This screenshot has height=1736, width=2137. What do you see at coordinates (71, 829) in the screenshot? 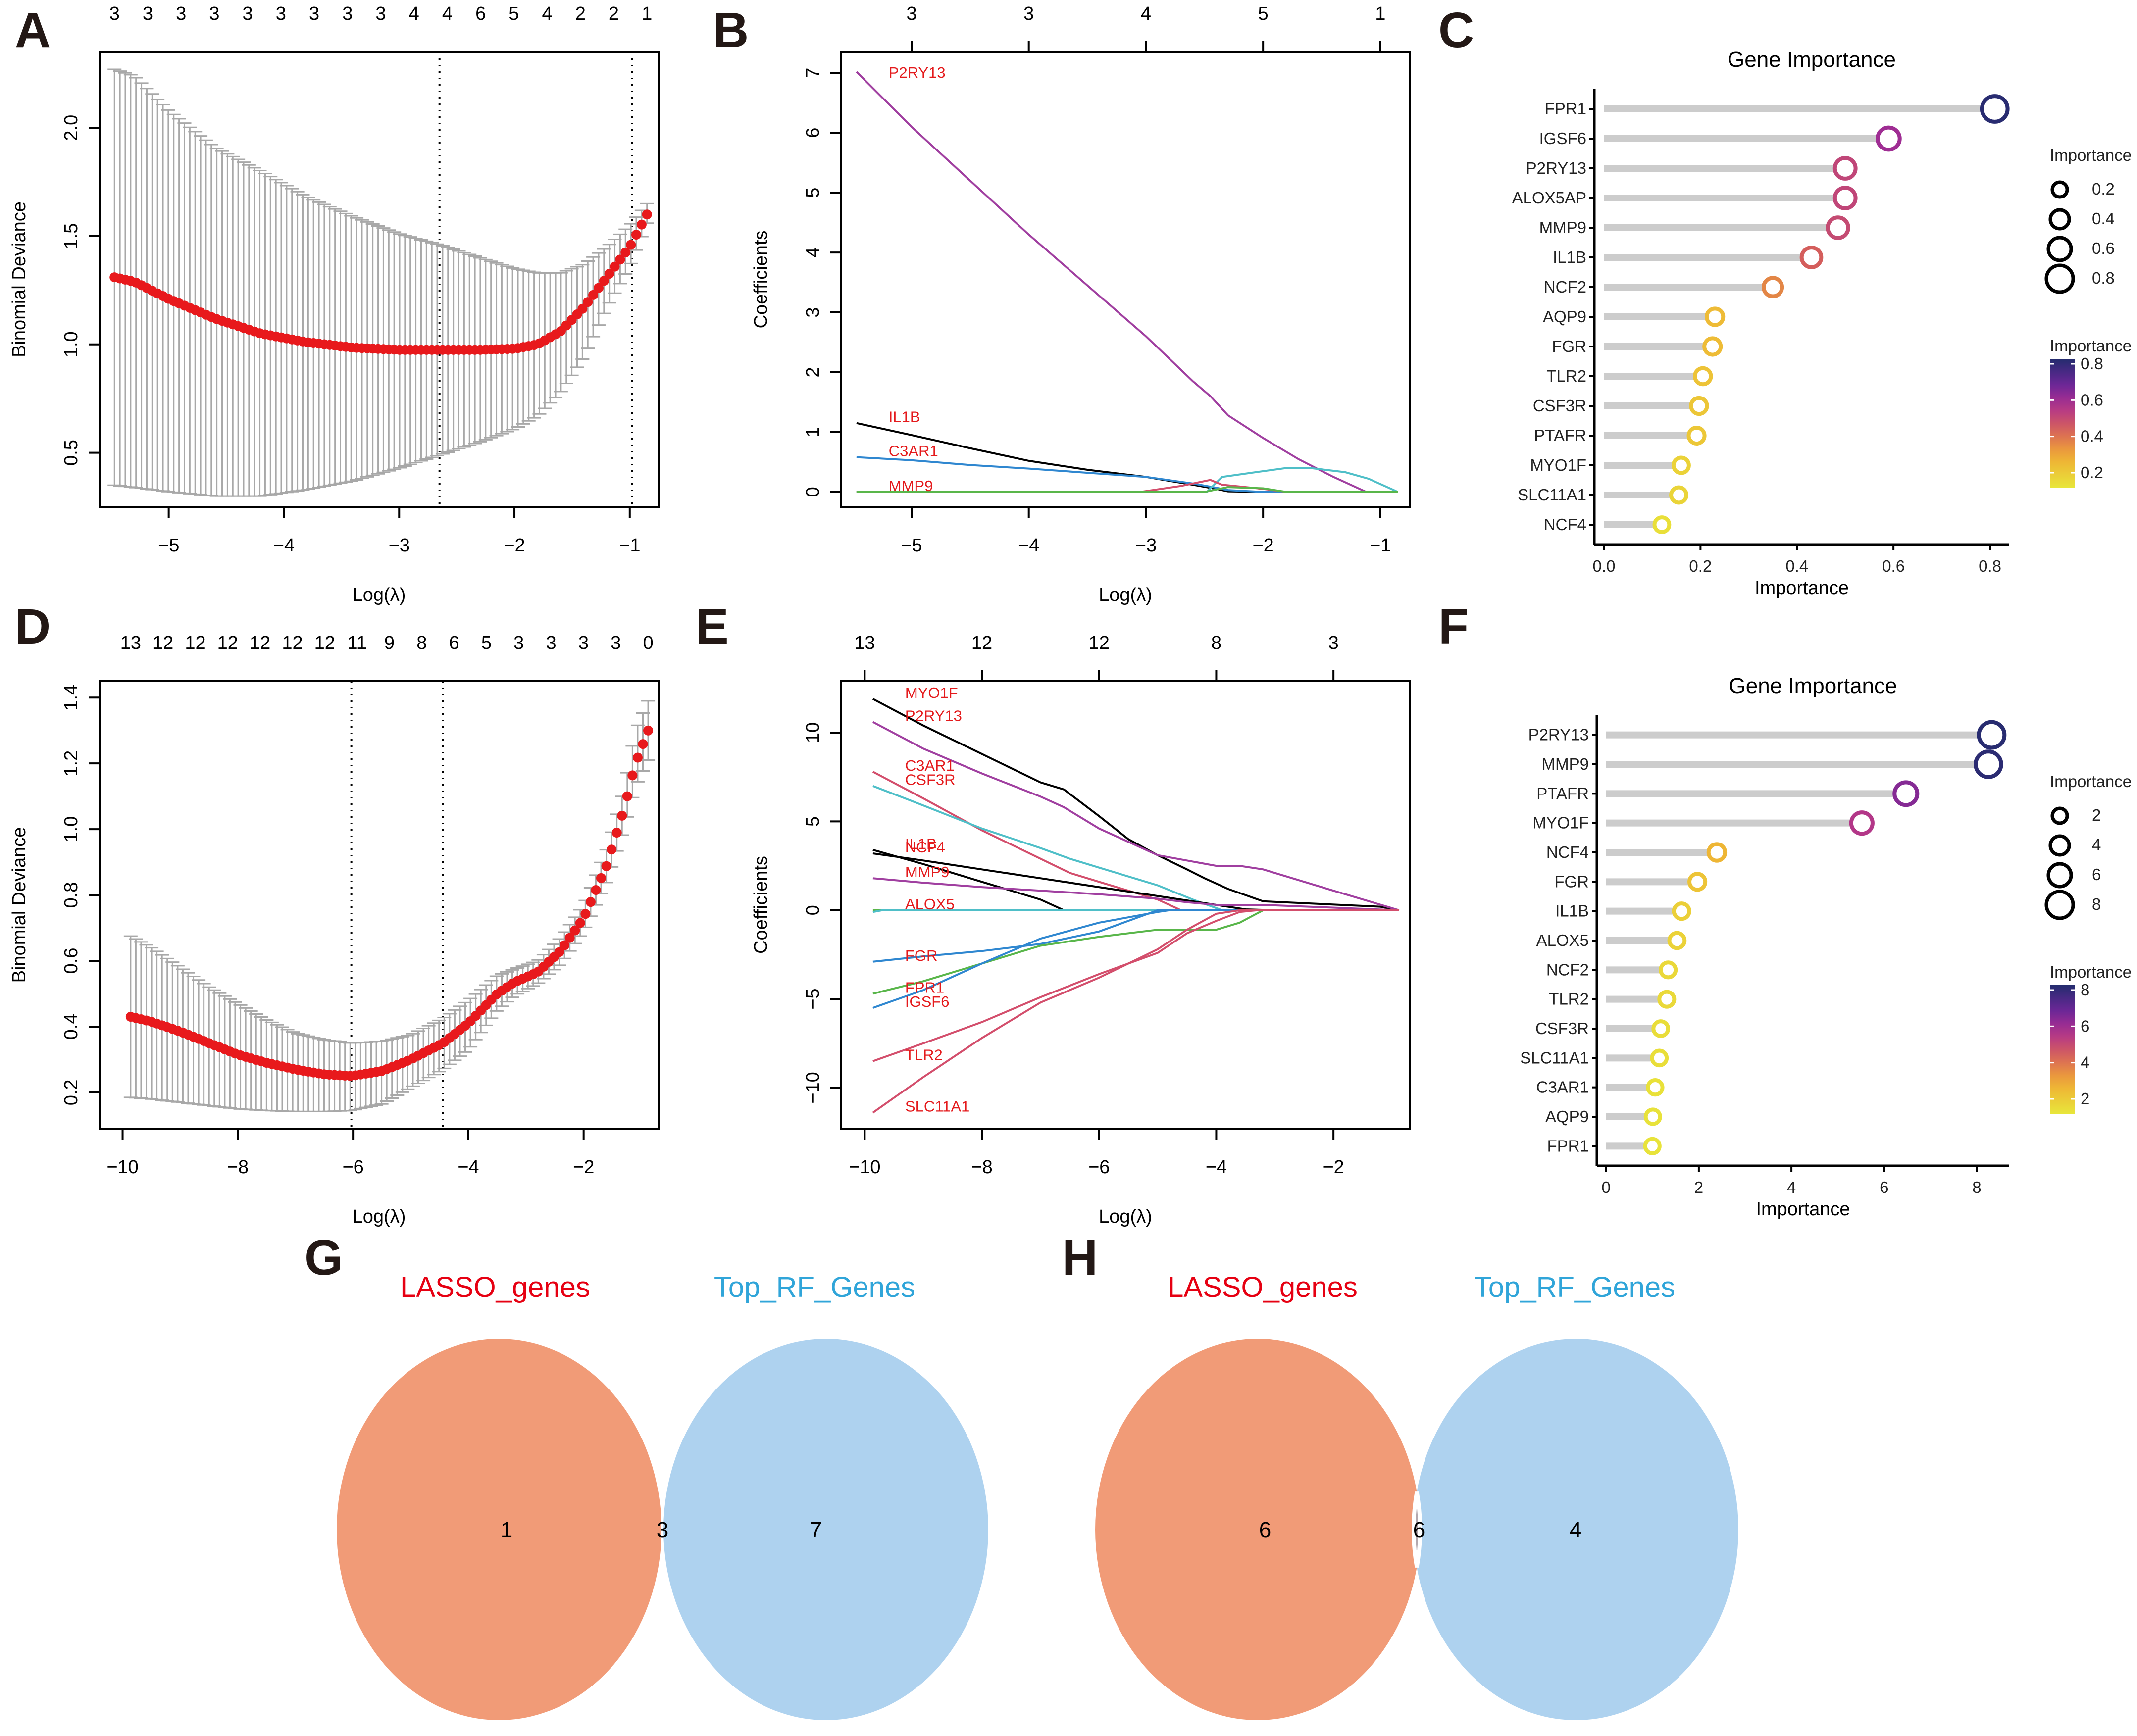
I see `y-tick-label: 1.0` at bounding box center [71, 829].